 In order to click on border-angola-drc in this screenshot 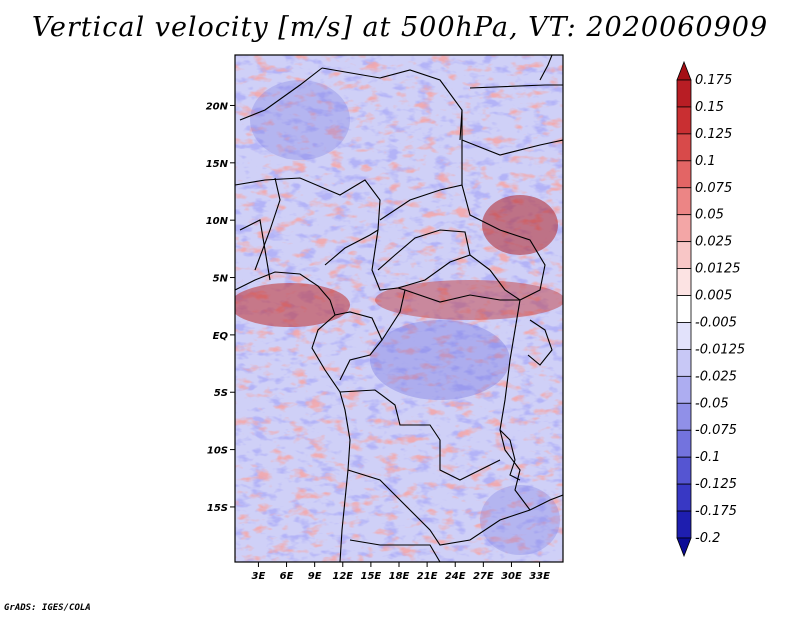, I will do `click(420, 435)`.